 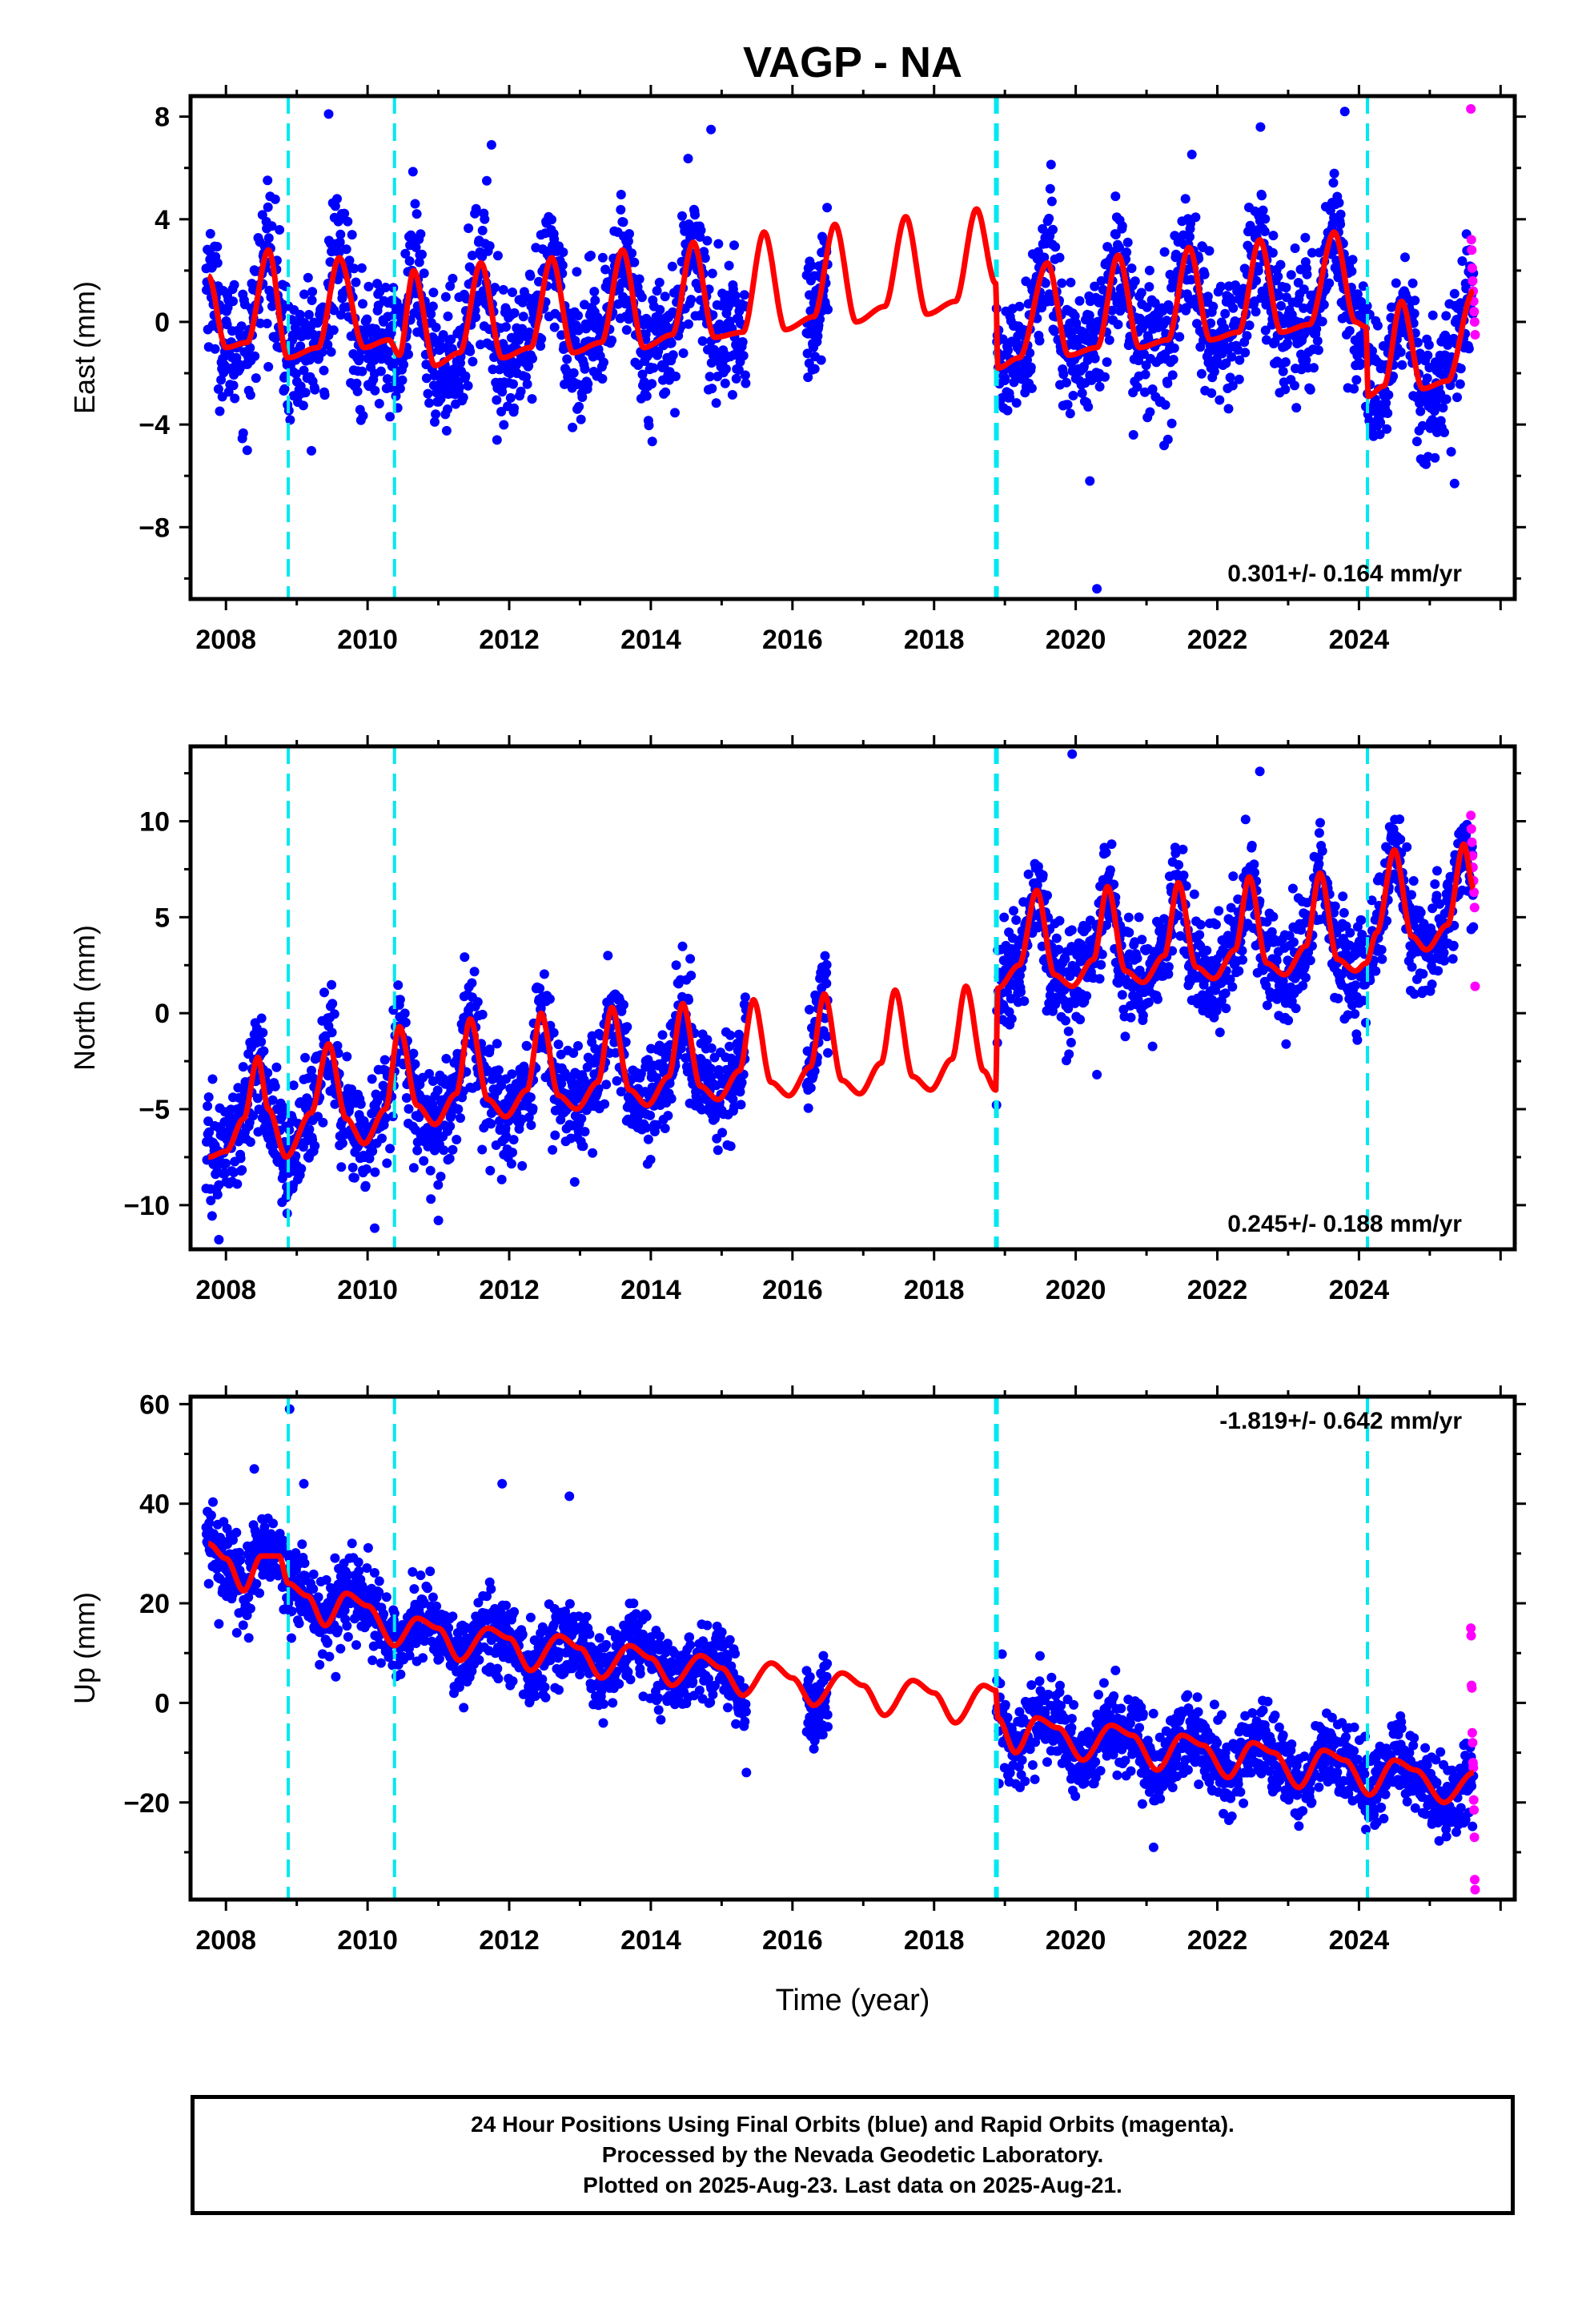 I want to click on x-tick-label: 2010, so click(x=368, y=640).